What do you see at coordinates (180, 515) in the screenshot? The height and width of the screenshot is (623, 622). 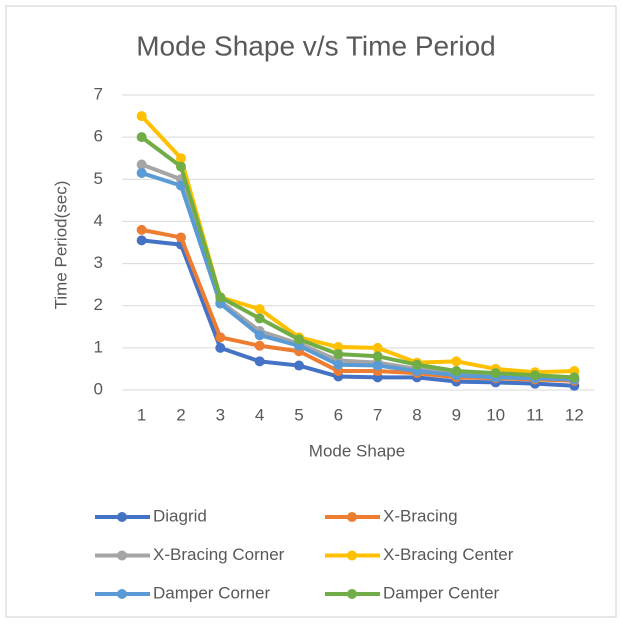 I see `legend-label: Diagrid` at bounding box center [180, 515].